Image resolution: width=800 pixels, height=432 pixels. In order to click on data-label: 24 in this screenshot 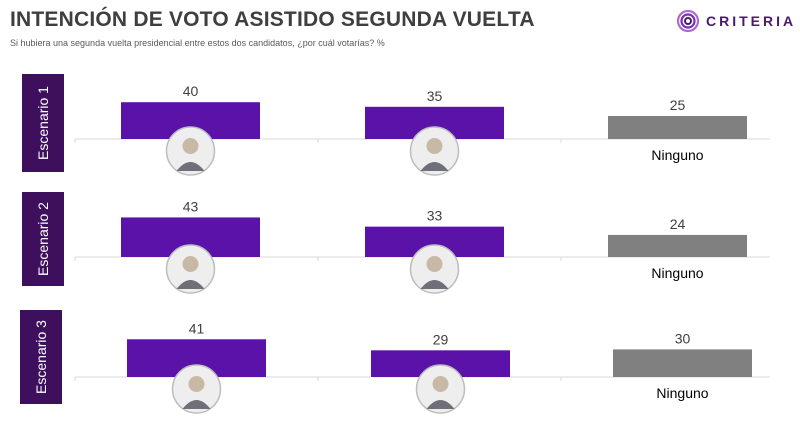, I will do `click(678, 224)`.